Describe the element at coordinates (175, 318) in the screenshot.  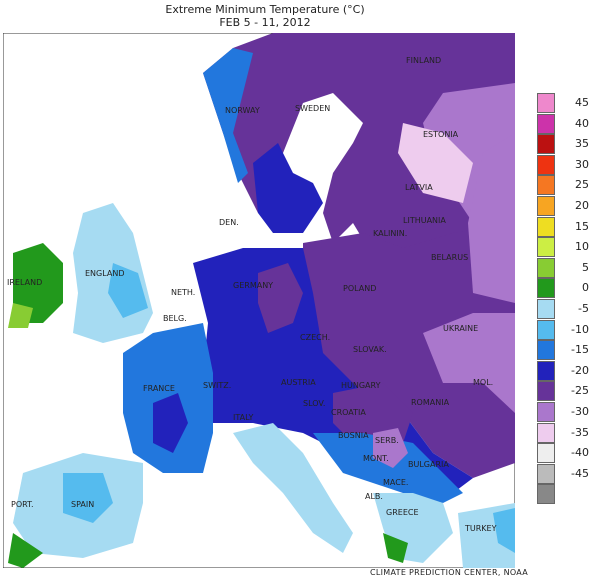
I see `label-belg: BELG.` at that location.